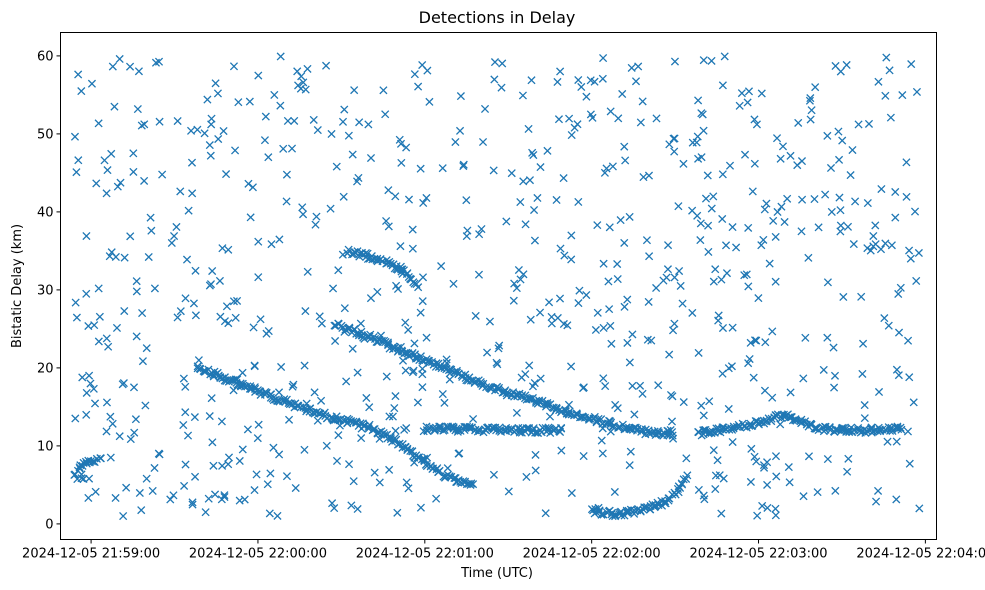 Image resolution: width=985 pixels, height=590 pixels. Describe the element at coordinates (45, 134) in the screenshot. I see `y-tick-label: 50` at that location.